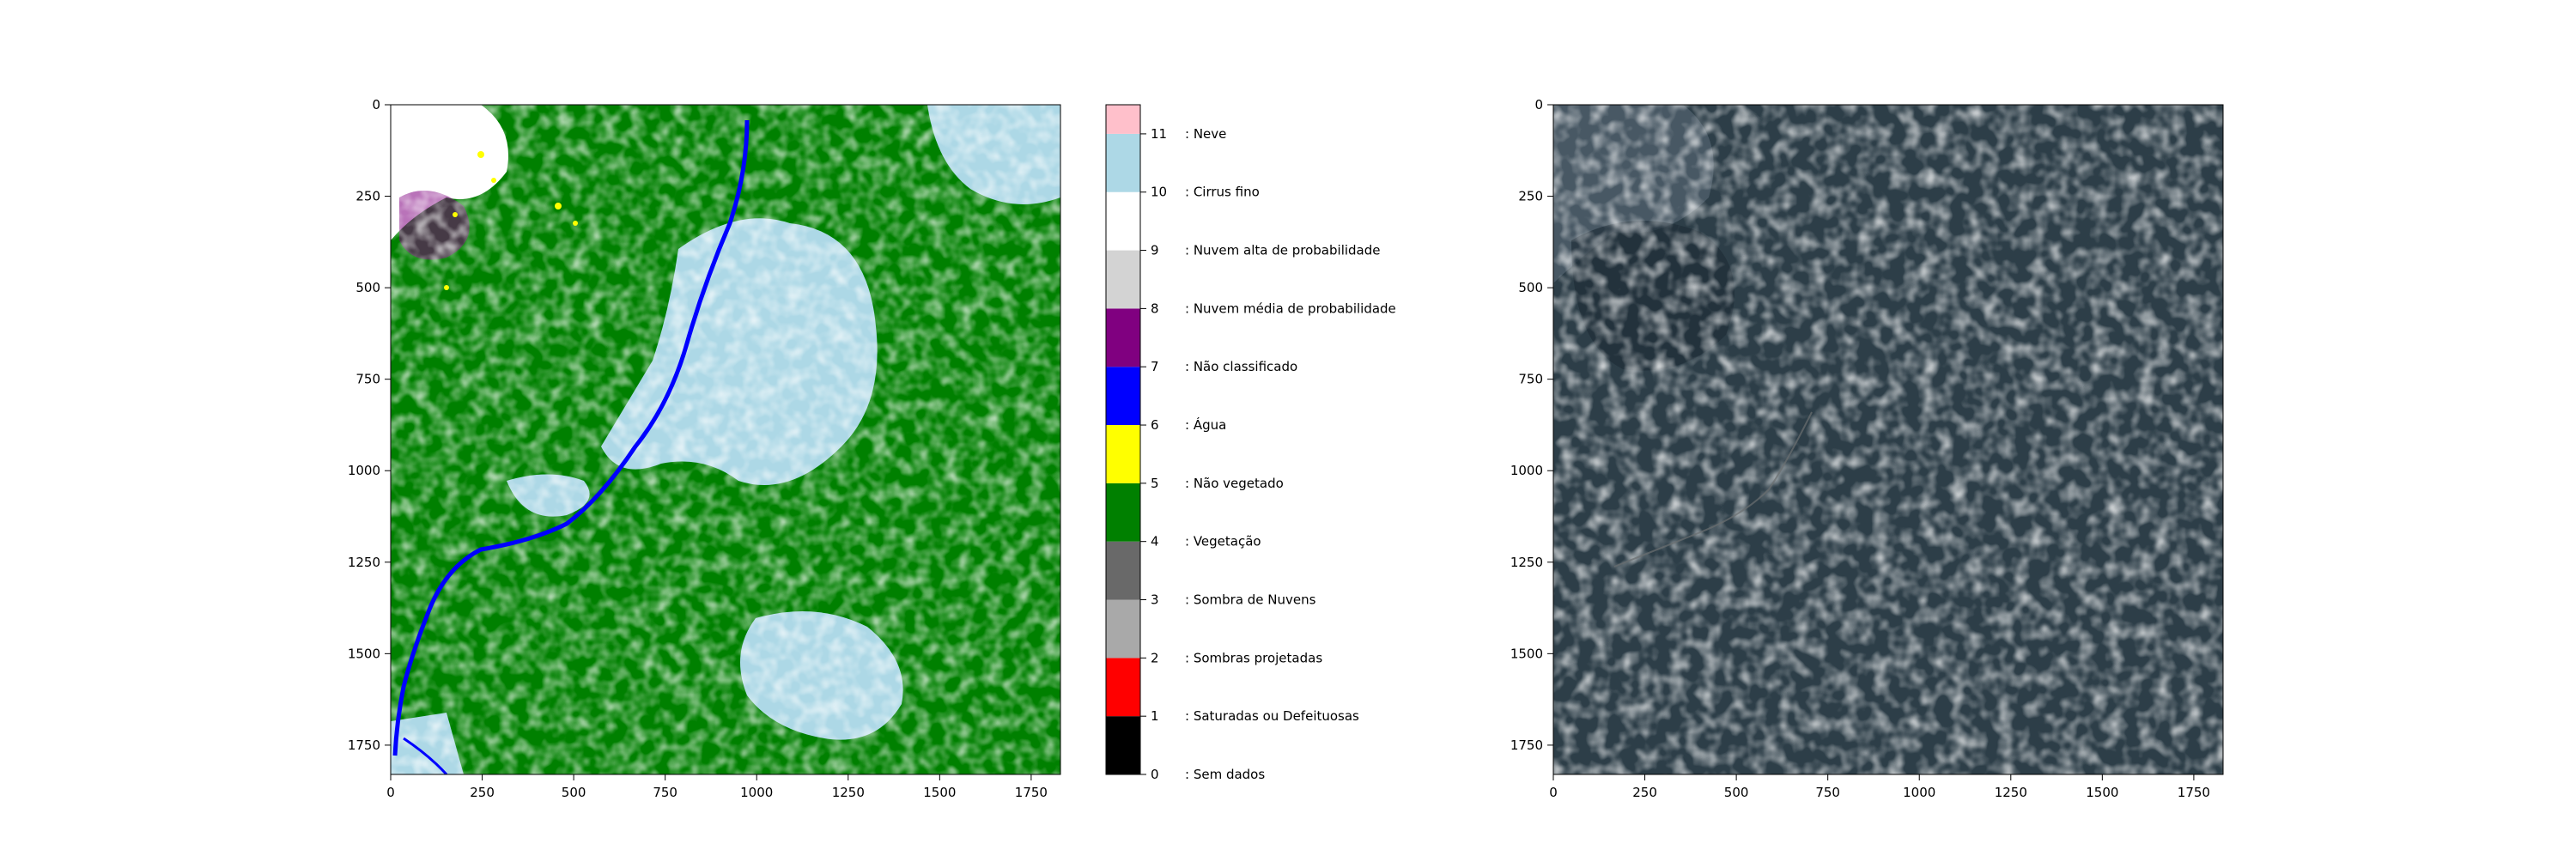  I want to click on colorbar-tick-label: 8, so click(1155, 308).